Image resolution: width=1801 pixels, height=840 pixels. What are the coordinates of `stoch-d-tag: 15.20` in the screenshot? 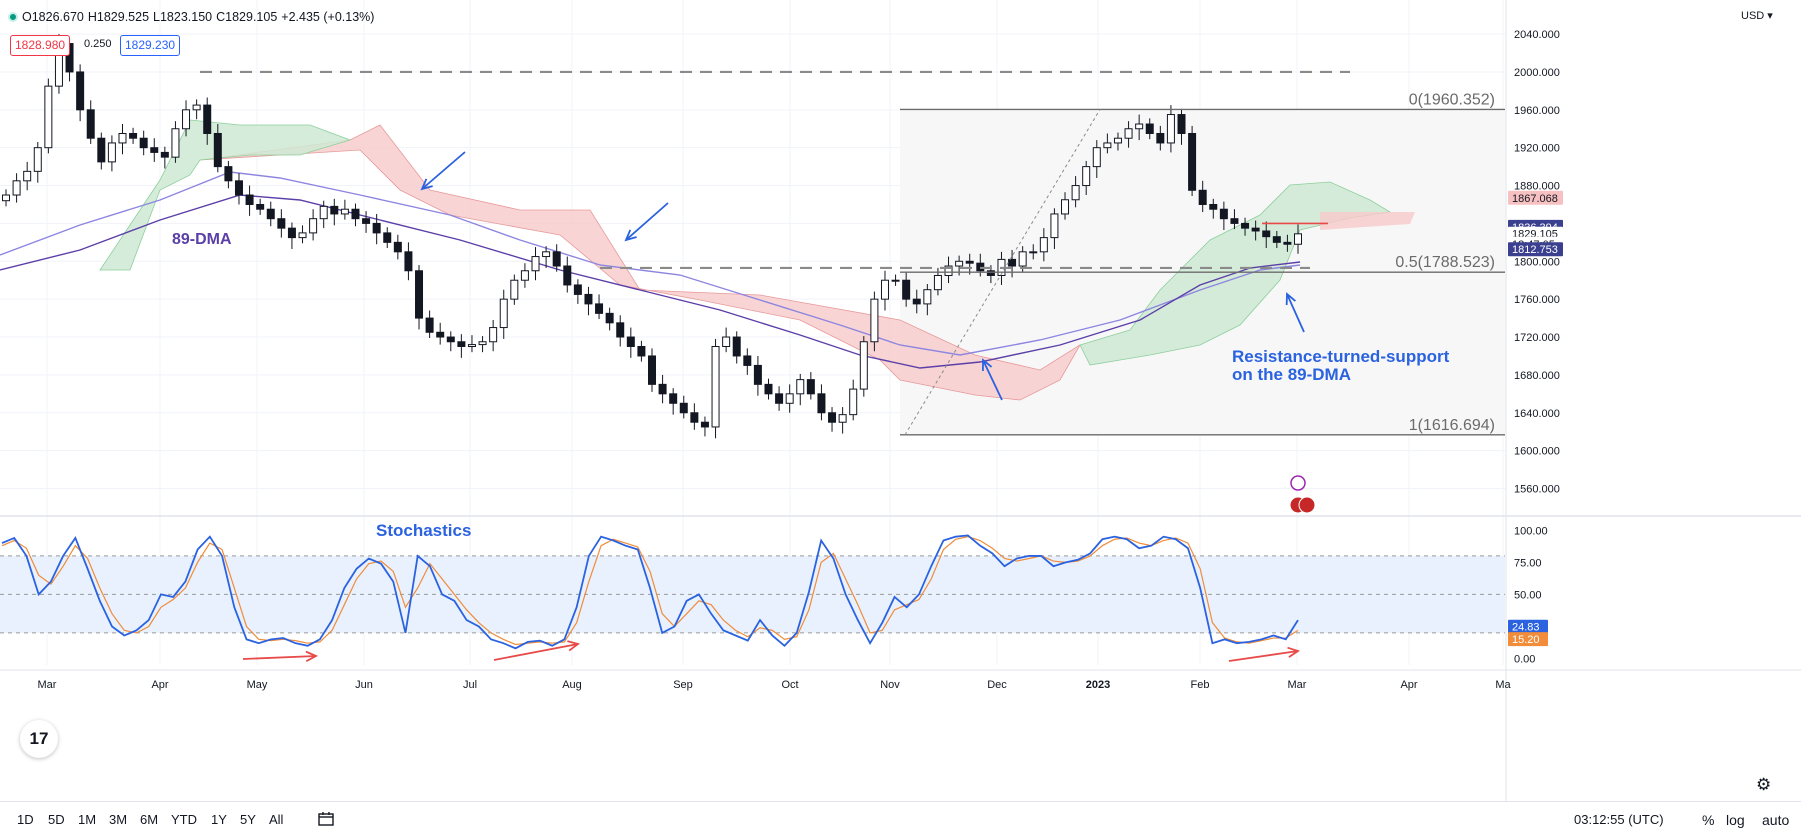 It's located at (1526, 640).